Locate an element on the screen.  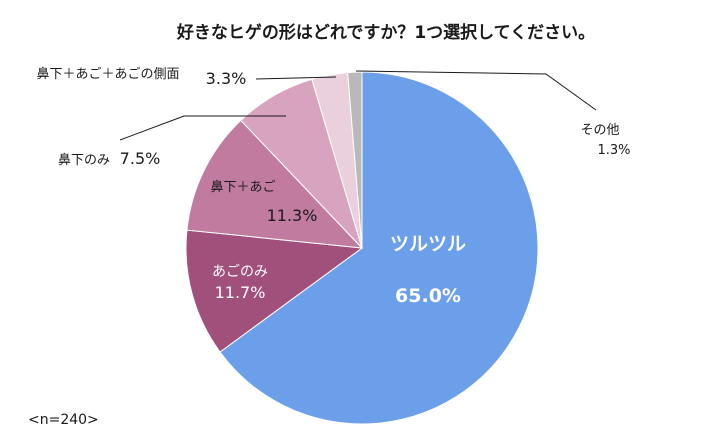
leader-sonota is located at coordinates (476, 90).